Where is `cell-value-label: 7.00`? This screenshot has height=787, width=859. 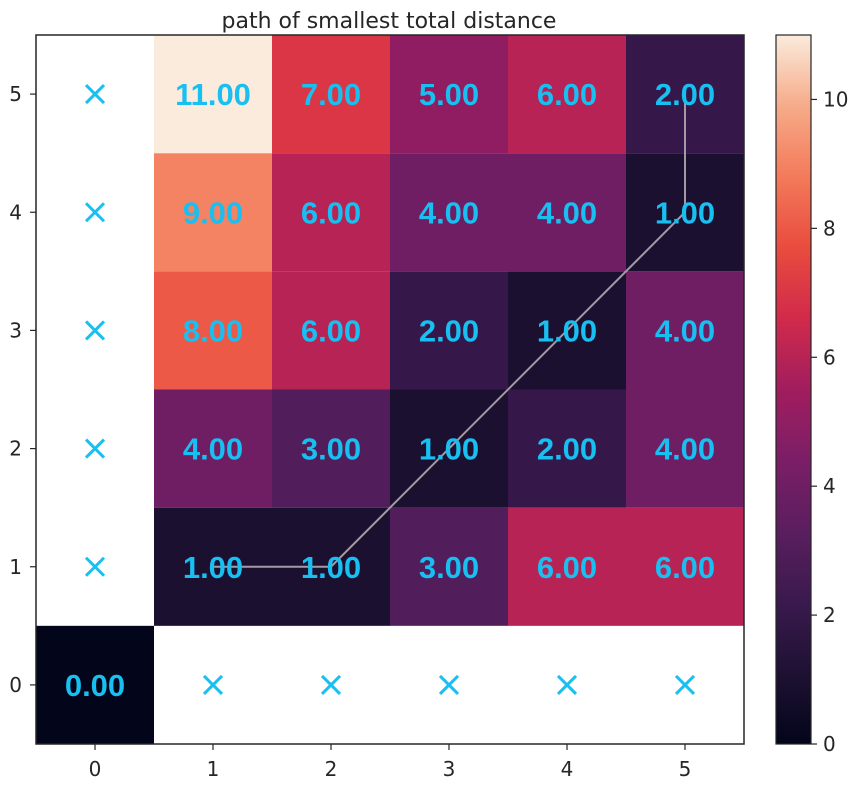
cell-value-label: 7.00 is located at coordinates (331, 94).